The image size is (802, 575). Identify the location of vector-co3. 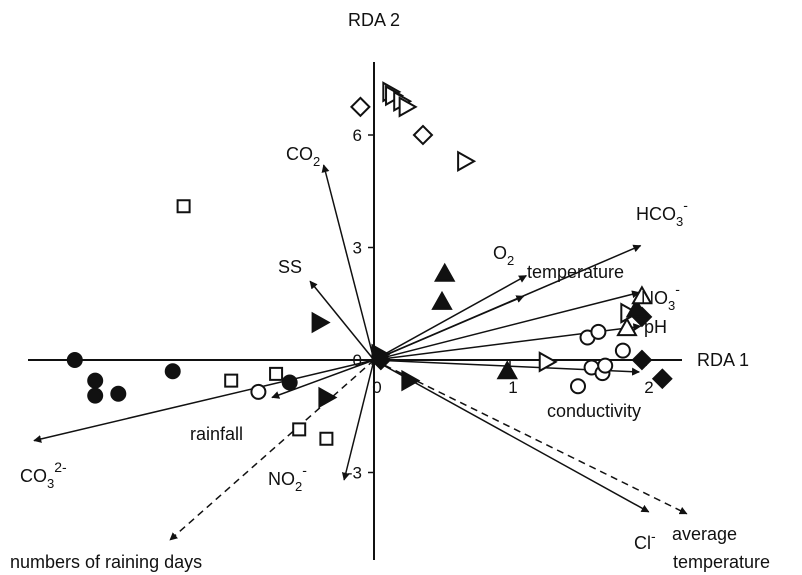
(204, 401).